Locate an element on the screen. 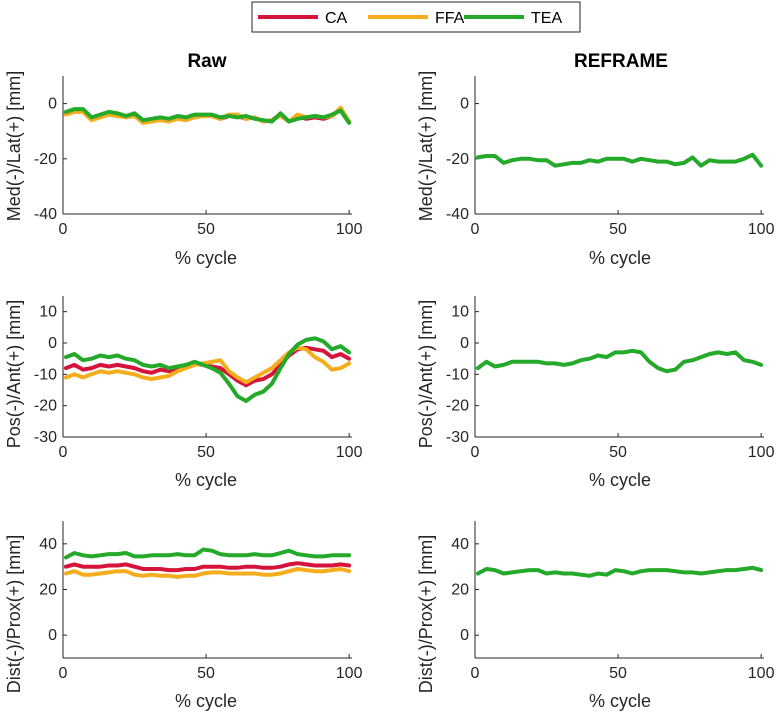 This screenshot has height=713, width=779. ylabel-reframe-pa: Pos(-)/Ant(+) [mm] is located at coordinates (426, 374).